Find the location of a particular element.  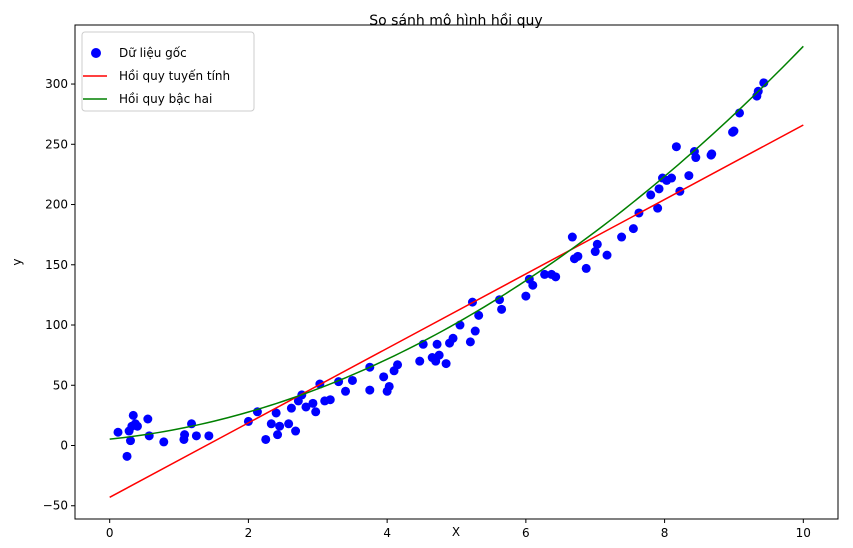

x-axis-title: X is located at coordinates (456, 532).